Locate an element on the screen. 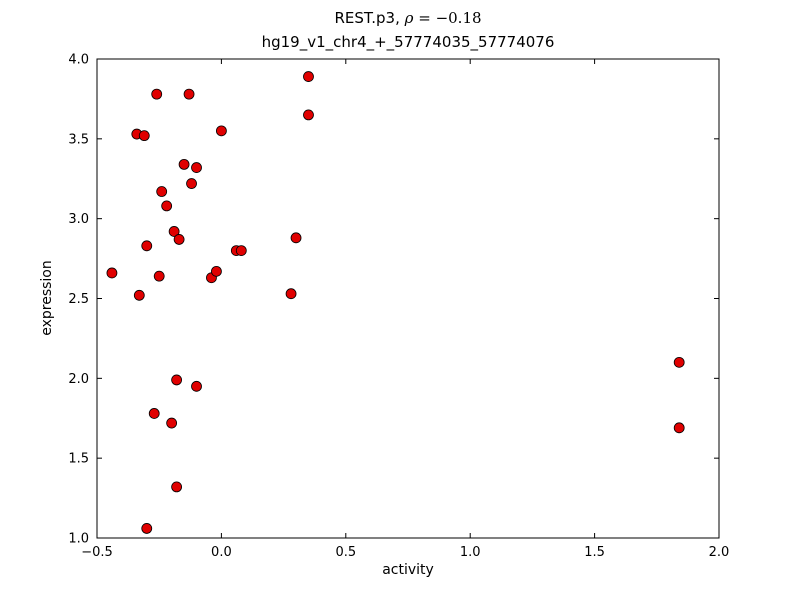 This screenshot has width=800, height=600. y-tick-label: 2.5 is located at coordinates (78, 299).